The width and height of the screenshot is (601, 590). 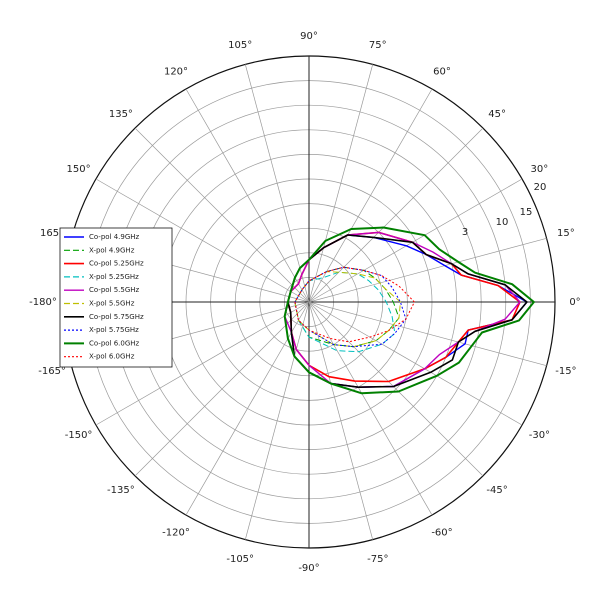 What do you see at coordinates (574, 302) in the screenshot?
I see `angular-tick-label: 0°` at bounding box center [574, 302].